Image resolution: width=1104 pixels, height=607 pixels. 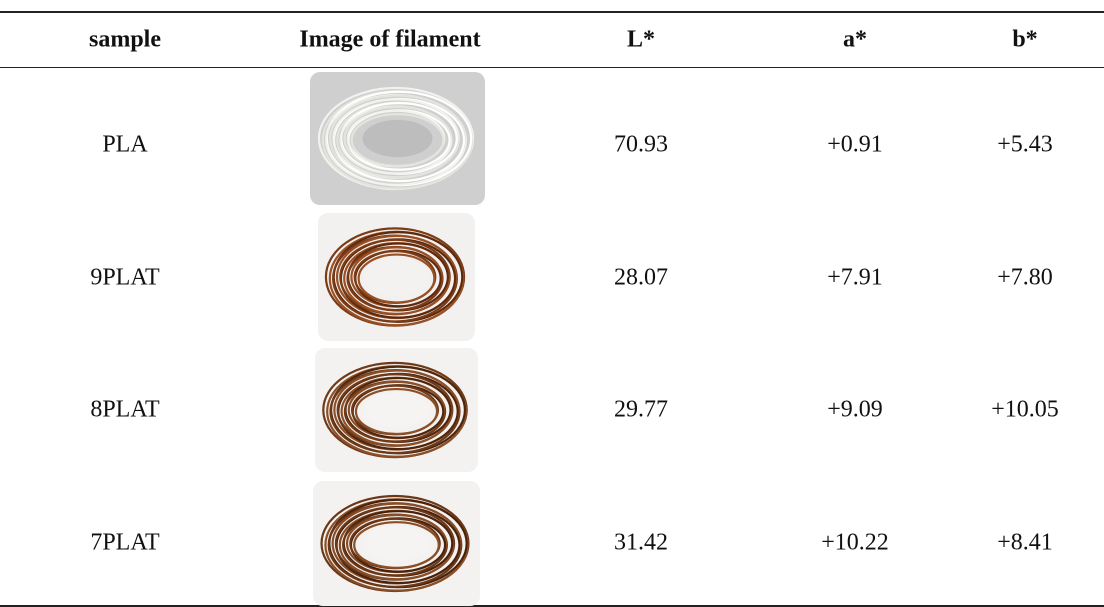 I want to click on bottom-rule, so click(x=552, y=606).